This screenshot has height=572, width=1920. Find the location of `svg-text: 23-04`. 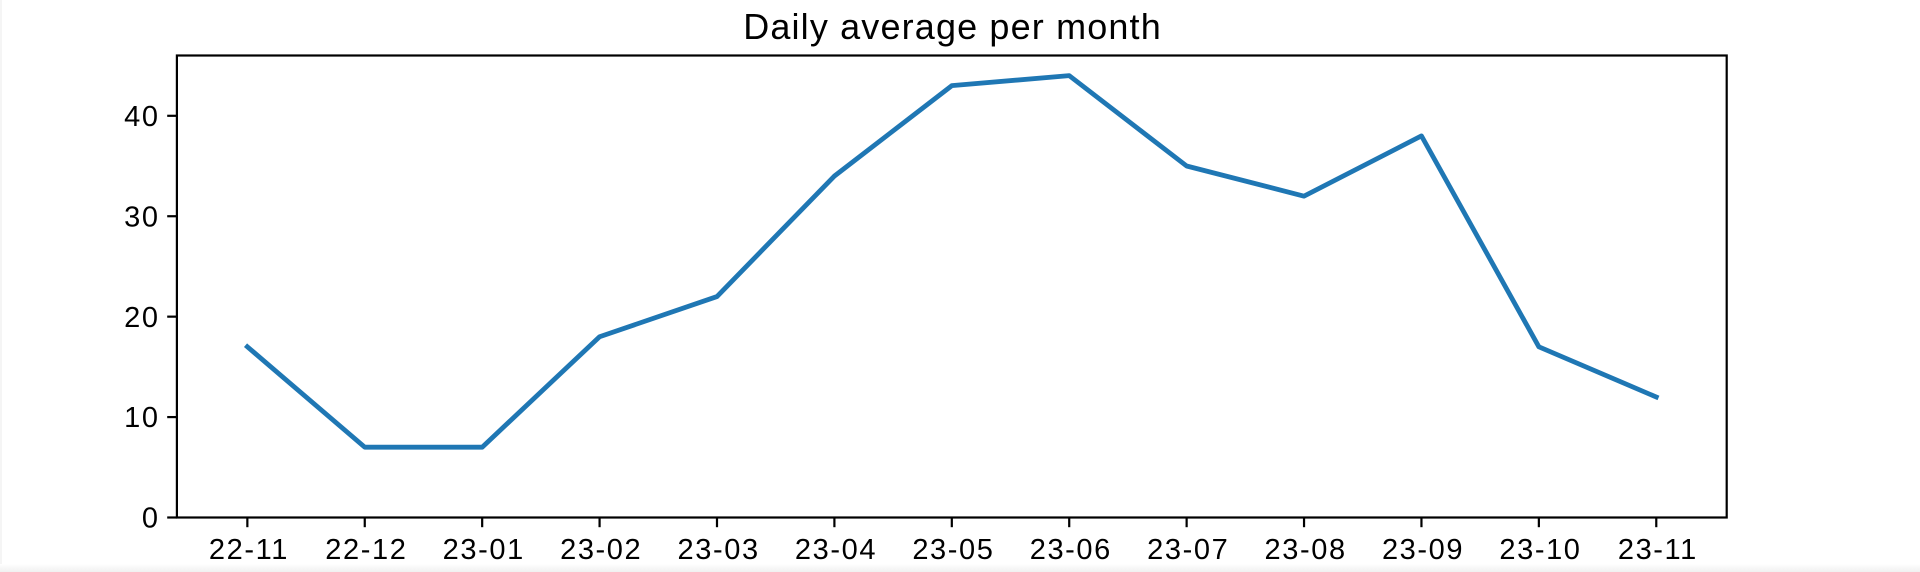

svg-text: 23-04 is located at coordinates (836, 550).